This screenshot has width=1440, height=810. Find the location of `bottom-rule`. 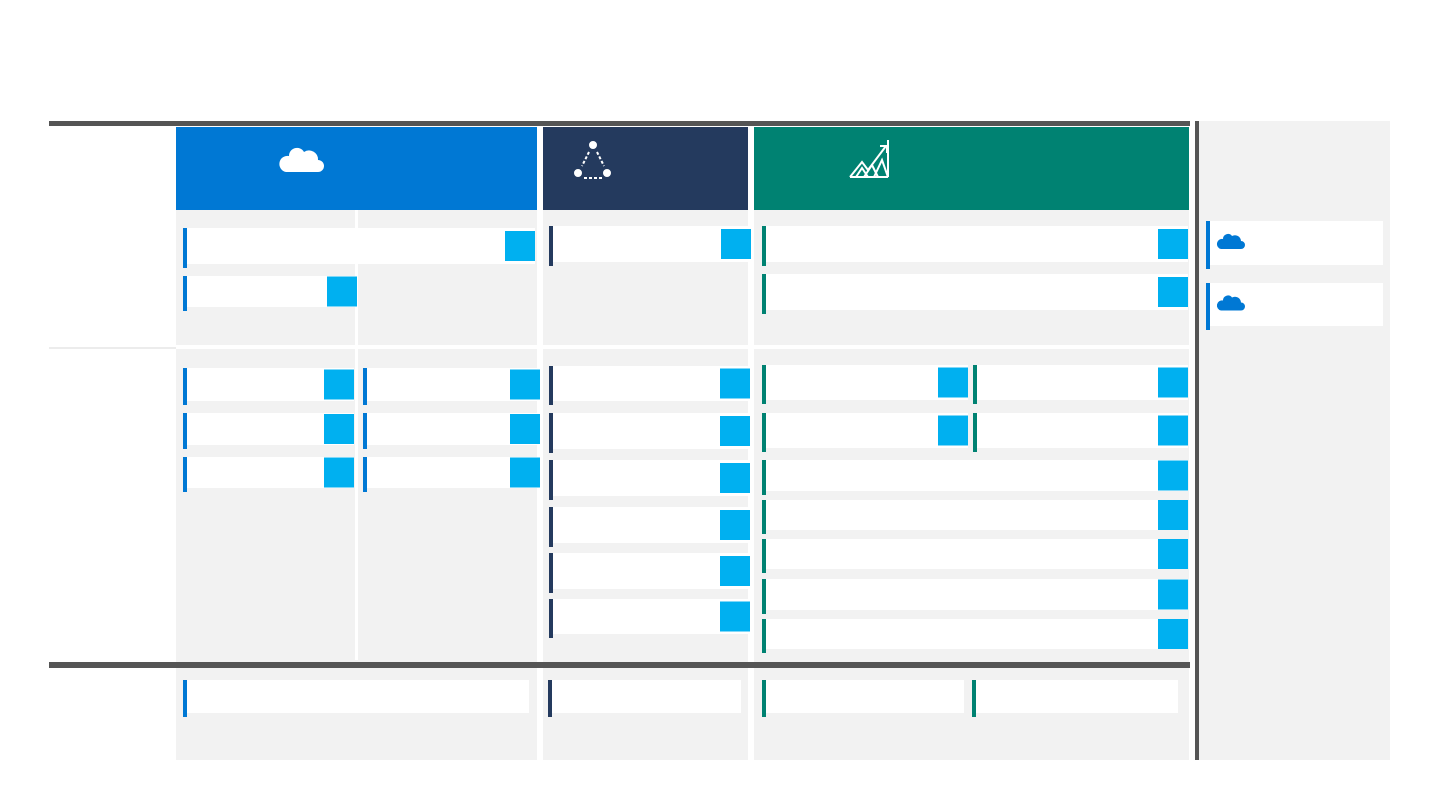

bottom-rule is located at coordinates (619, 665).